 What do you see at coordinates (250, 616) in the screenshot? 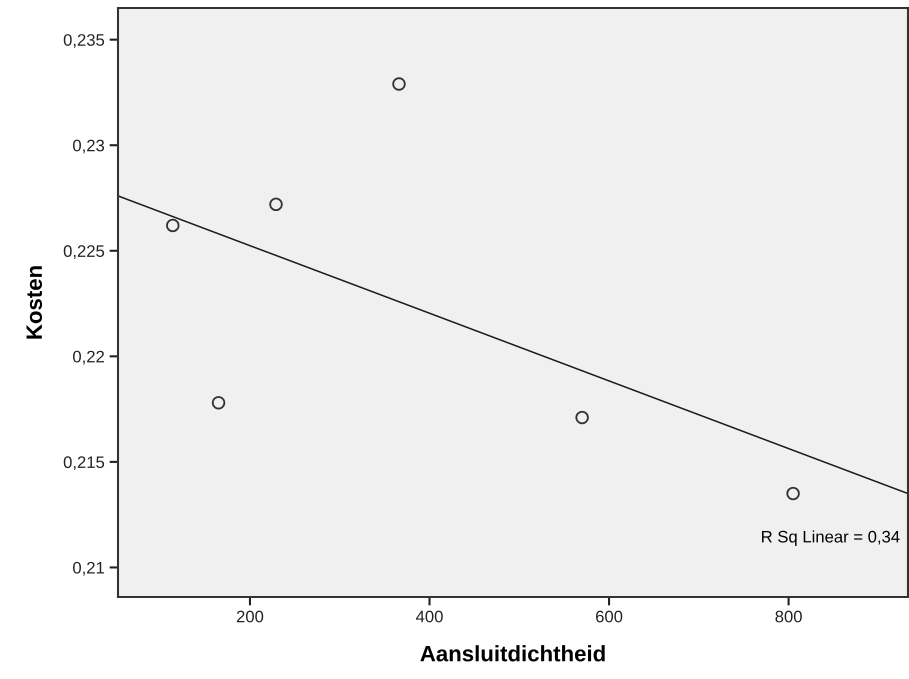
I see `x-tick-label: 200` at bounding box center [250, 616].